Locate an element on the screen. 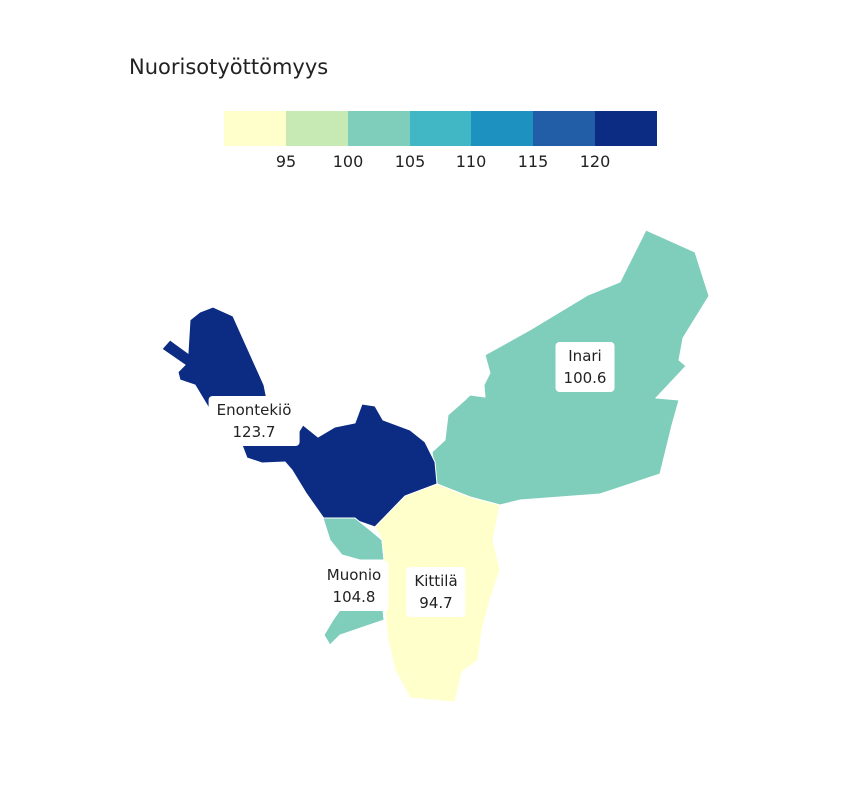 This screenshot has height=792, width=864. label-inari-name: Inari is located at coordinates (585, 356).